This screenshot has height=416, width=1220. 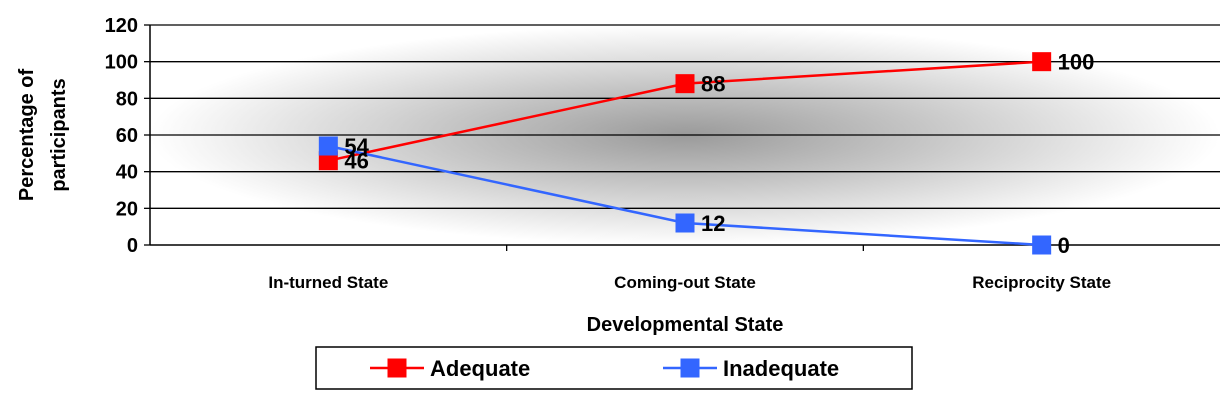 I want to click on legend: Adequate Inadequate, so click(x=614, y=368).